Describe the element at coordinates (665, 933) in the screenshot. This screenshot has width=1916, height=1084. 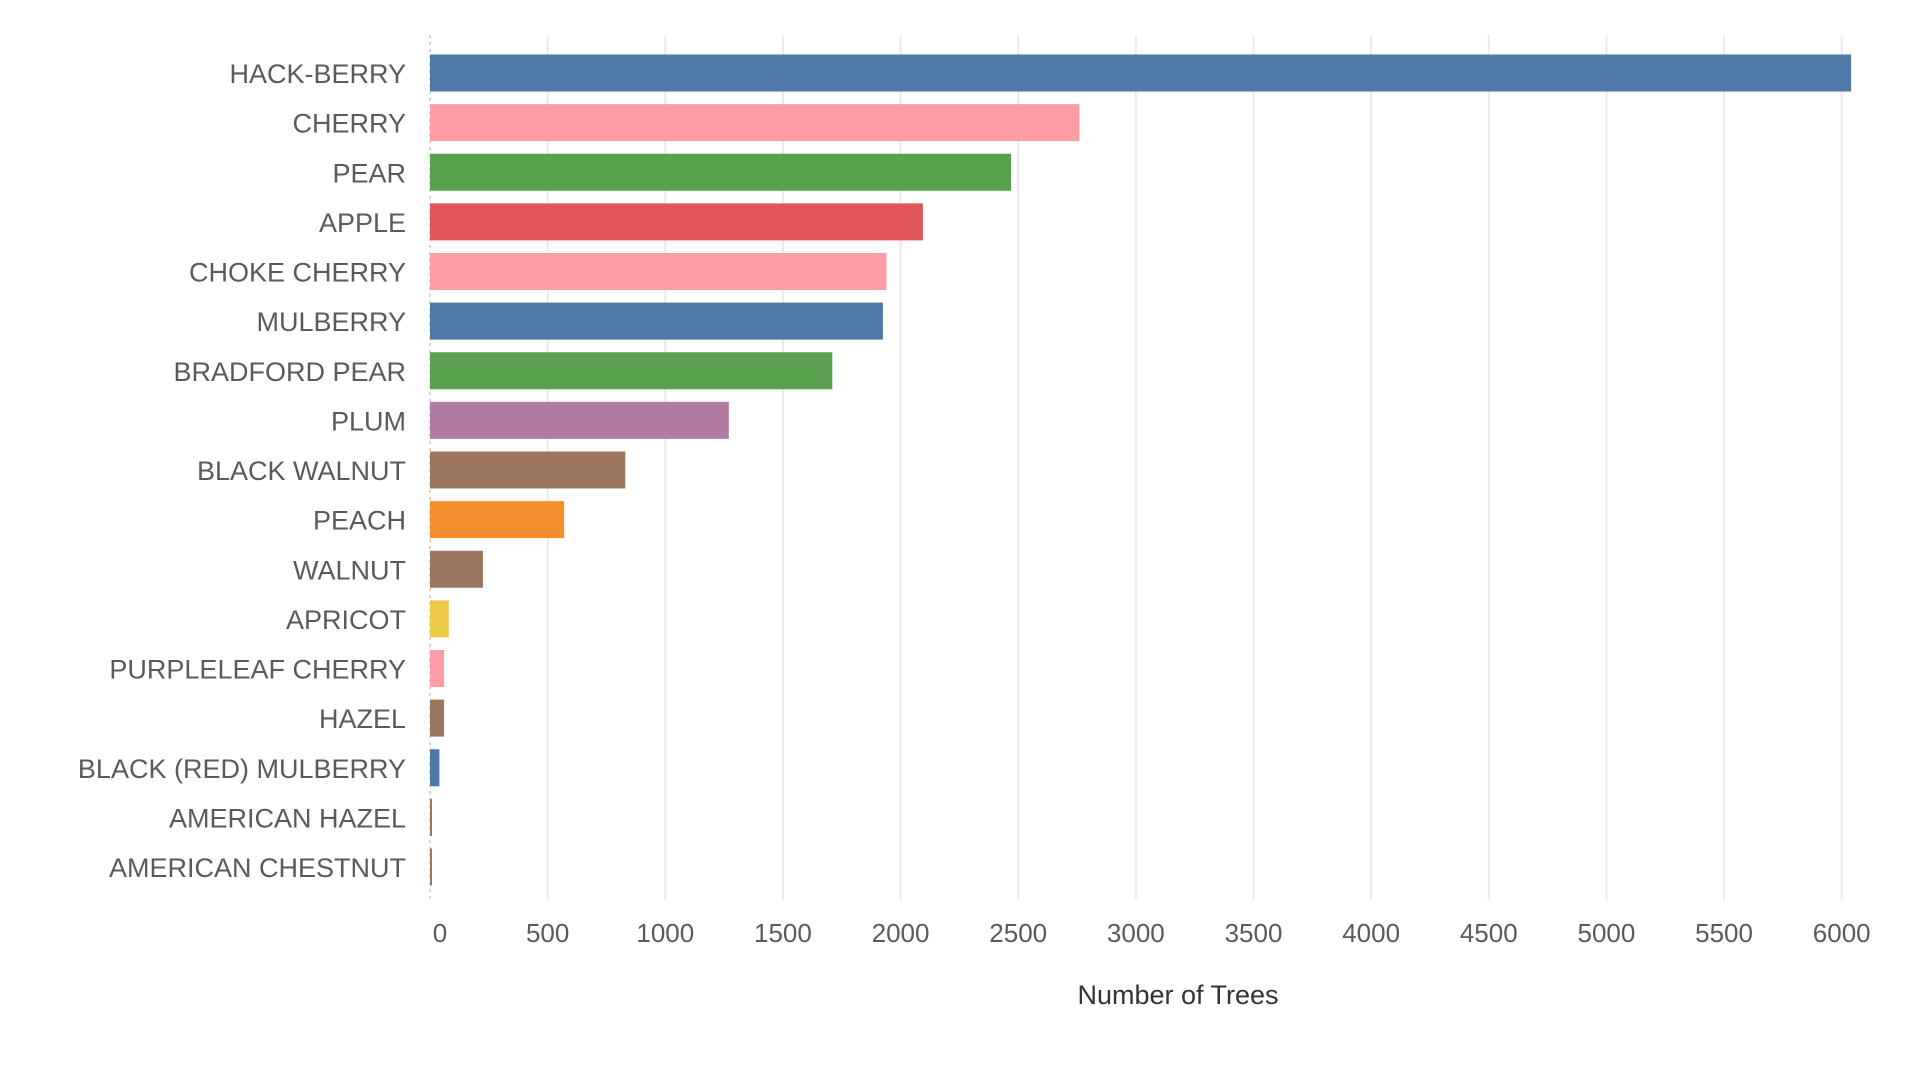
I see `x-tick-label: 1000` at that location.